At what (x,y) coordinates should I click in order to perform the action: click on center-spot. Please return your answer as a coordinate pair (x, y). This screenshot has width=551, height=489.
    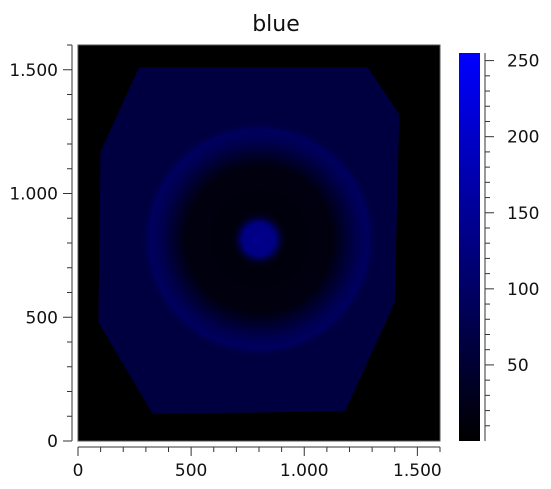
    Looking at the image, I should click on (259, 239).